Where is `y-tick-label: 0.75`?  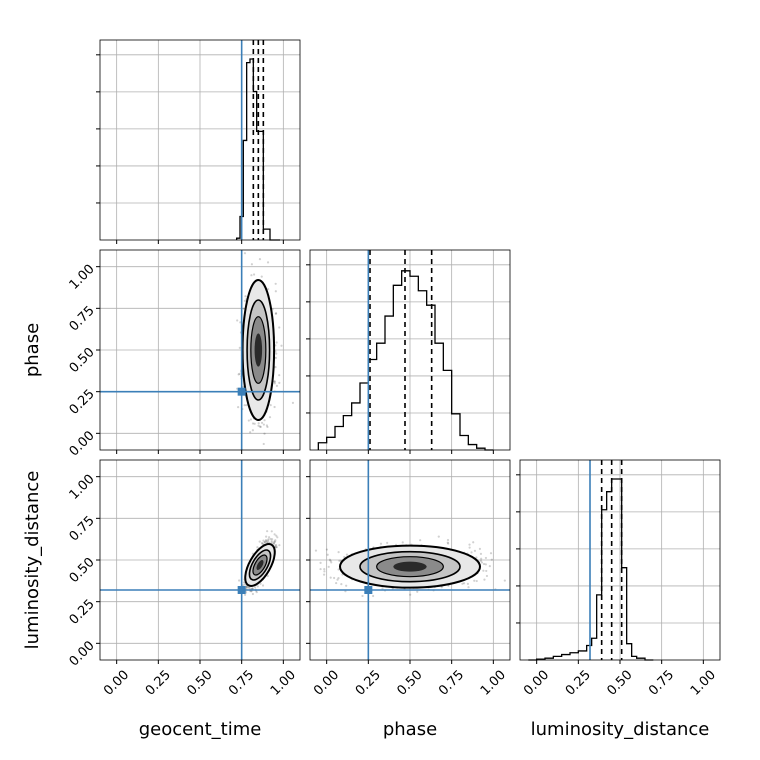 y-tick-label: 0.75 is located at coordinates (82, 528).